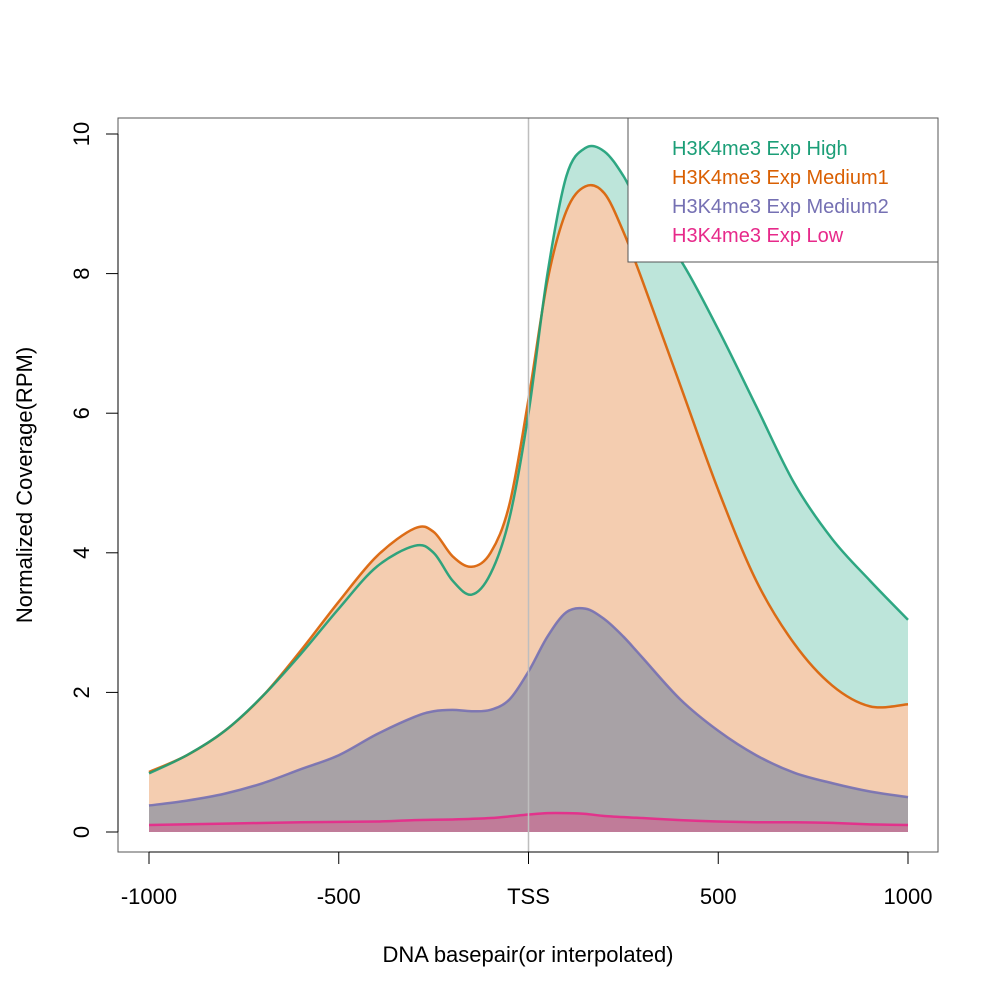 This screenshot has width=1000, height=1000. I want to click on x-tick-label: 500, so click(718, 896).